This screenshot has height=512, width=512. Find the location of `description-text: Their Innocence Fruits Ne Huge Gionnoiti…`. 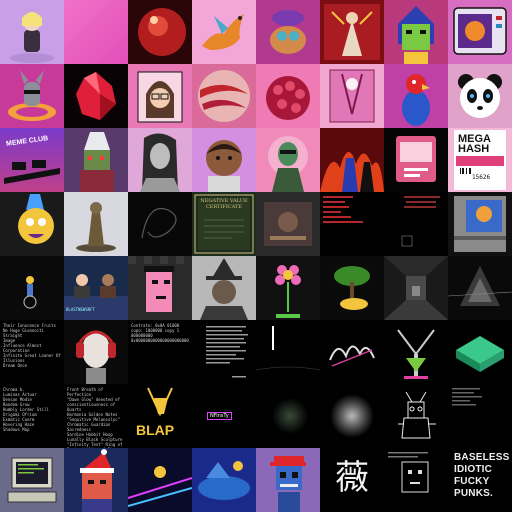

description-text: Their Innocence Fruits Ne Huge Gionnoiti… is located at coordinates (32, 345).